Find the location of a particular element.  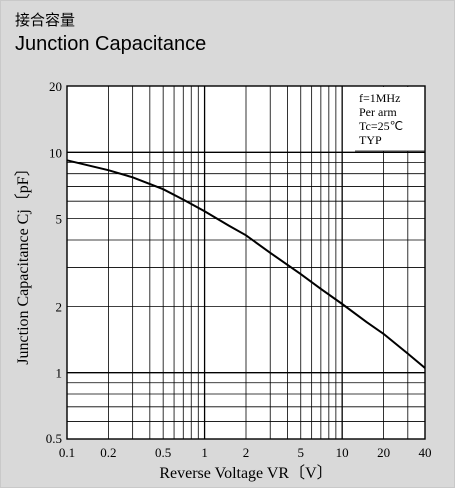

x-tick-label: 0.5 is located at coordinates (163, 452).